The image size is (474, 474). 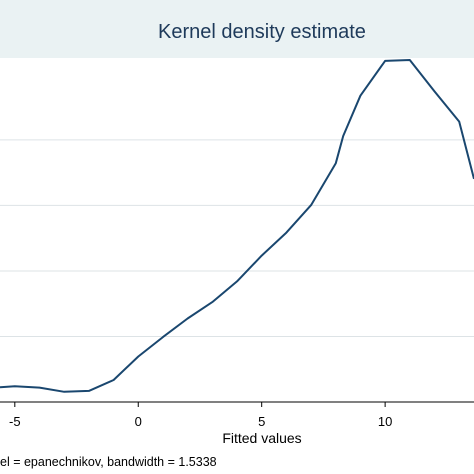 What do you see at coordinates (261, 438) in the screenshot?
I see `x-axis-label: Fitted values` at bounding box center [261, 438].